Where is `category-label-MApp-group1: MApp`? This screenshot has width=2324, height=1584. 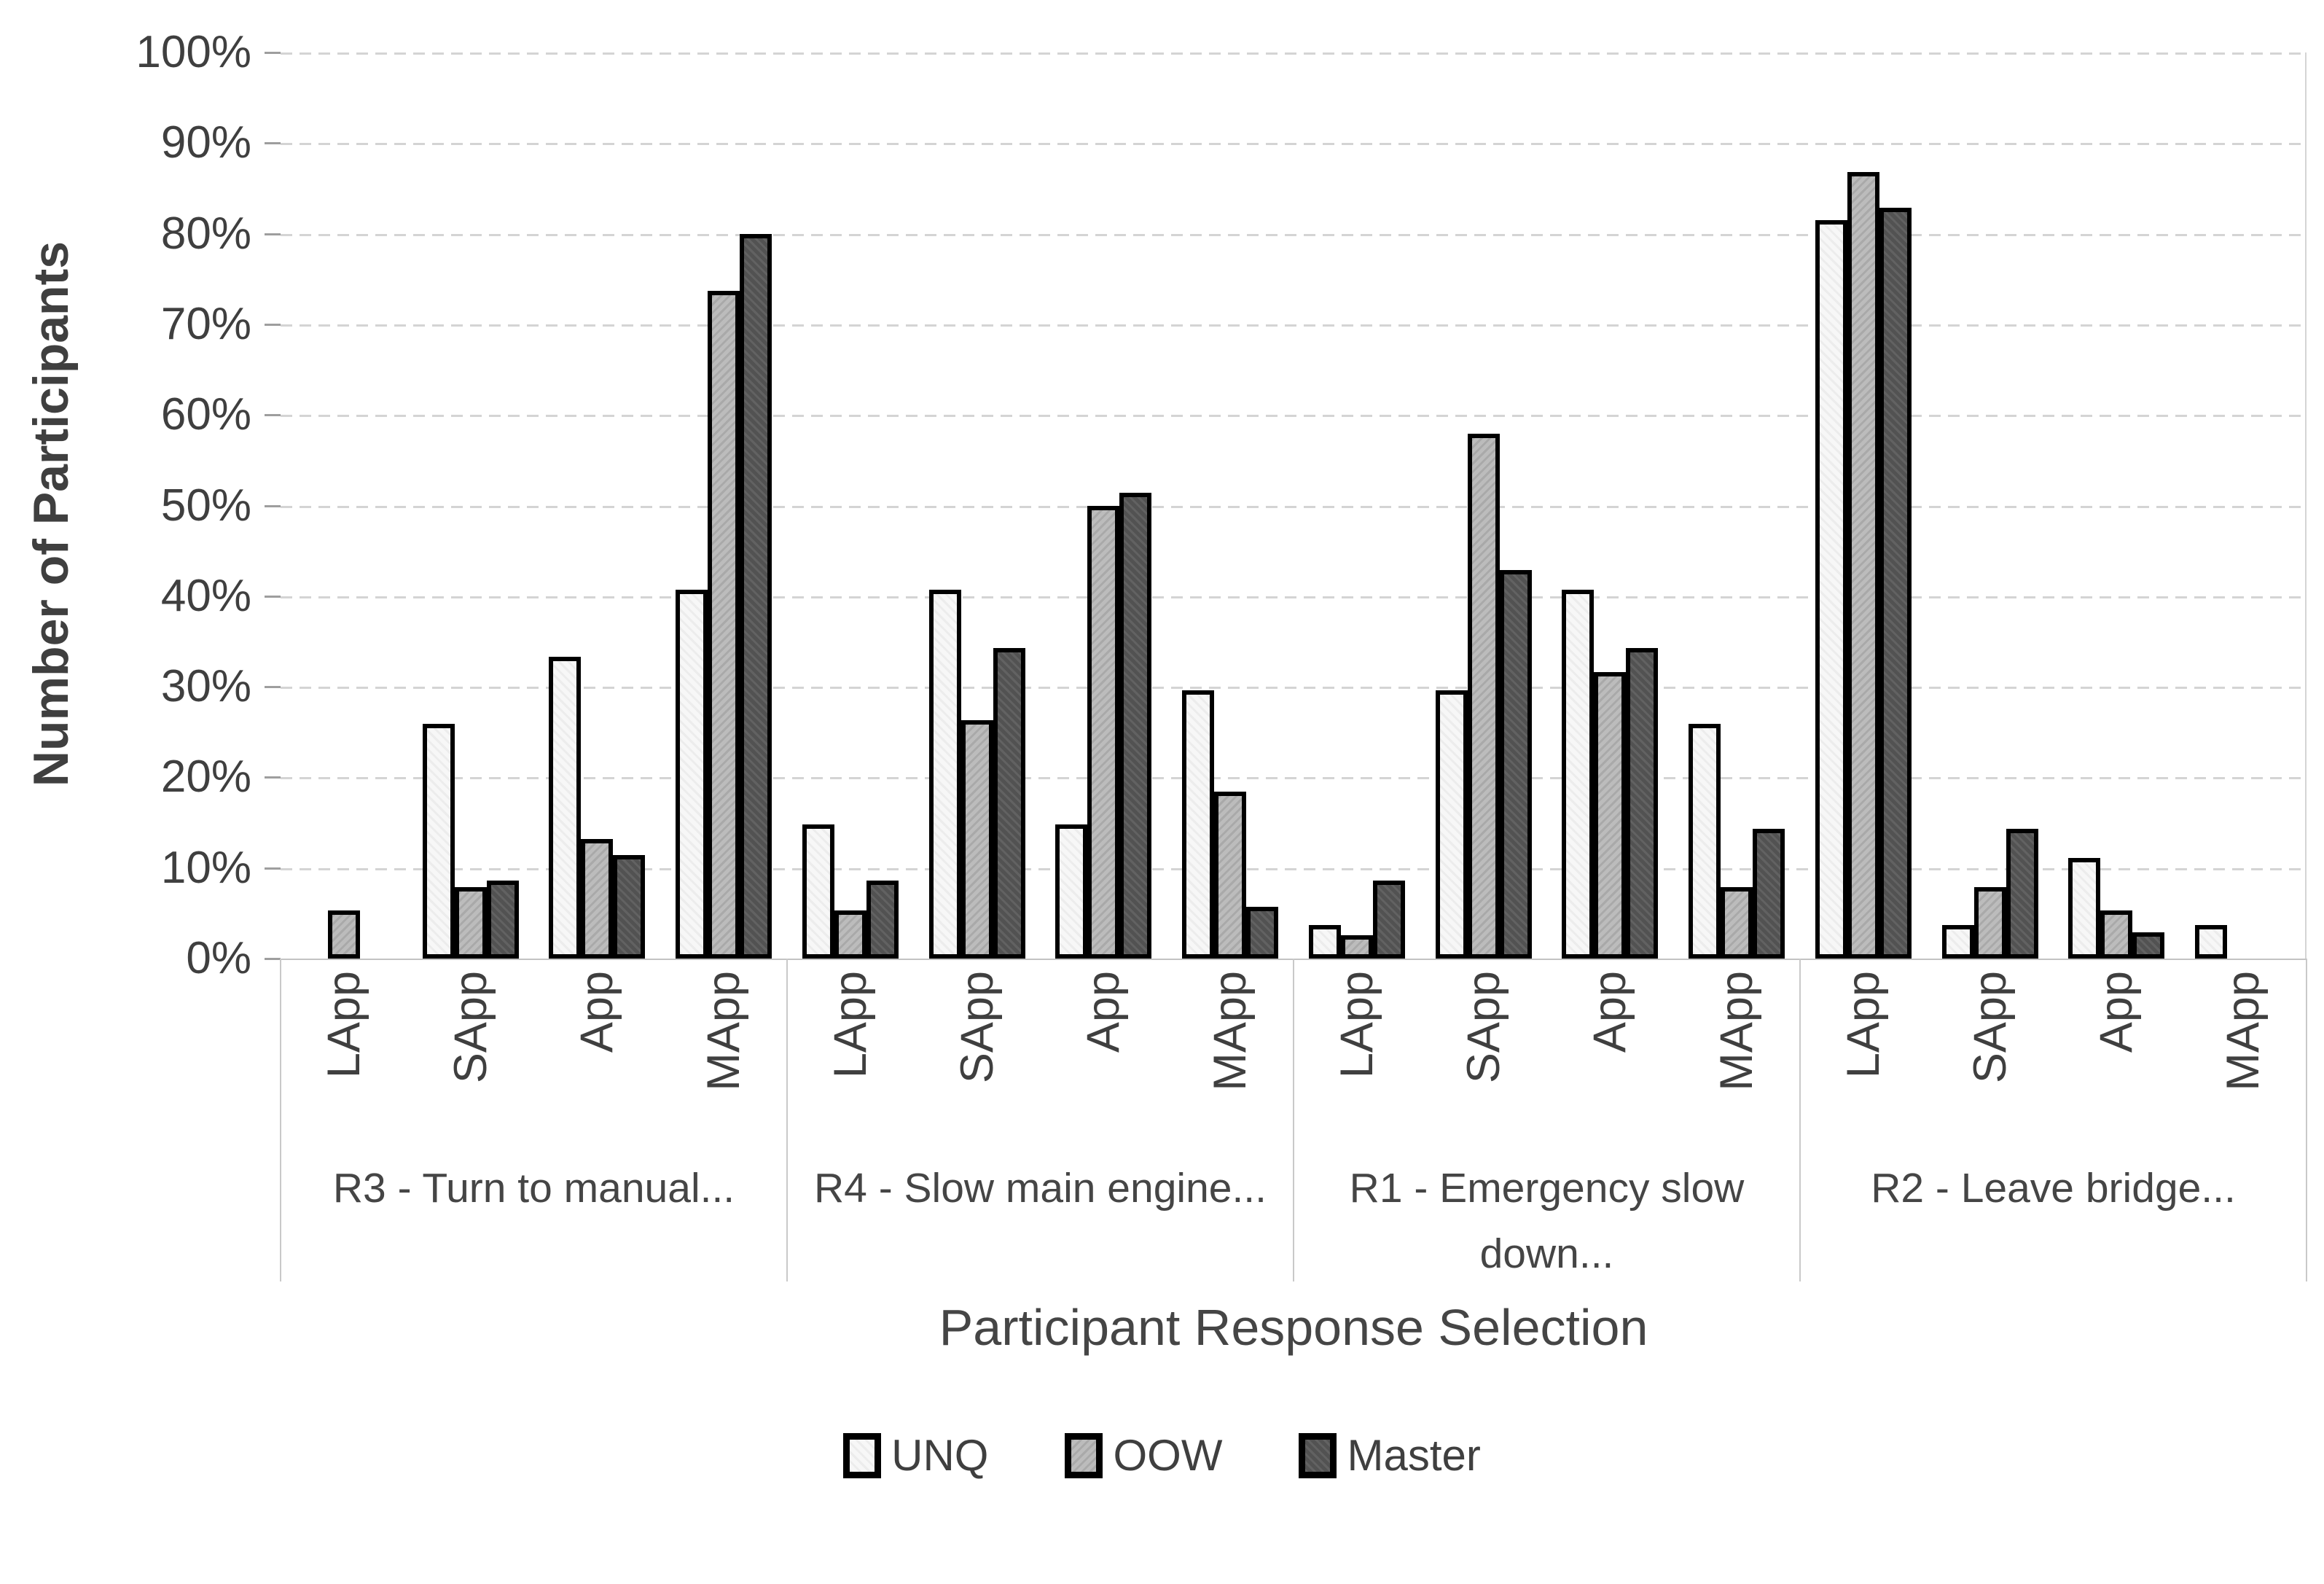
category-label-MApp-group1: MApp is located at coordinates (723, 1063).